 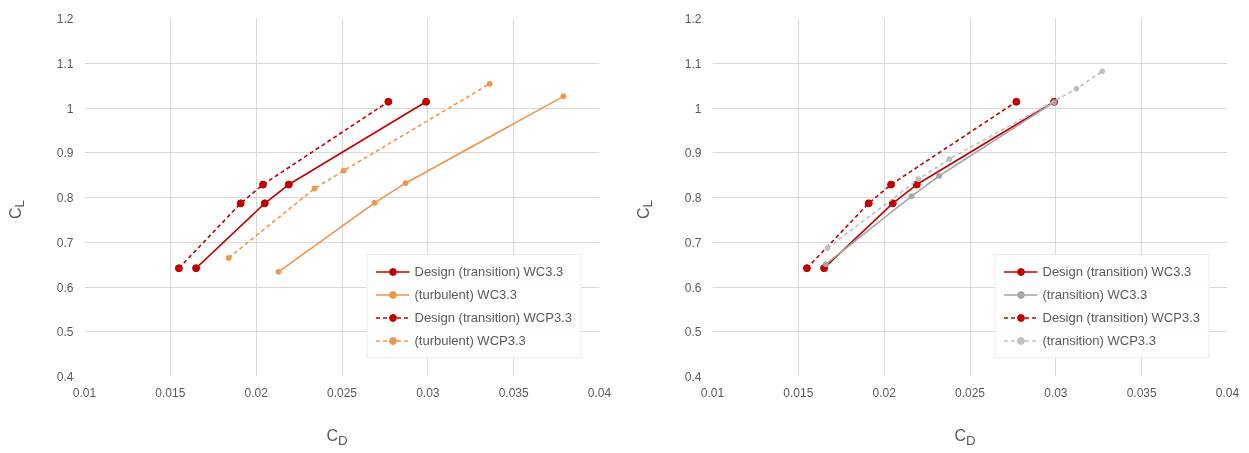 What do you see at coordinates (1099, 340) in the screenshot?
I see `legend-label: (transition) WCP3.3` at bounding box center [1099, 340].